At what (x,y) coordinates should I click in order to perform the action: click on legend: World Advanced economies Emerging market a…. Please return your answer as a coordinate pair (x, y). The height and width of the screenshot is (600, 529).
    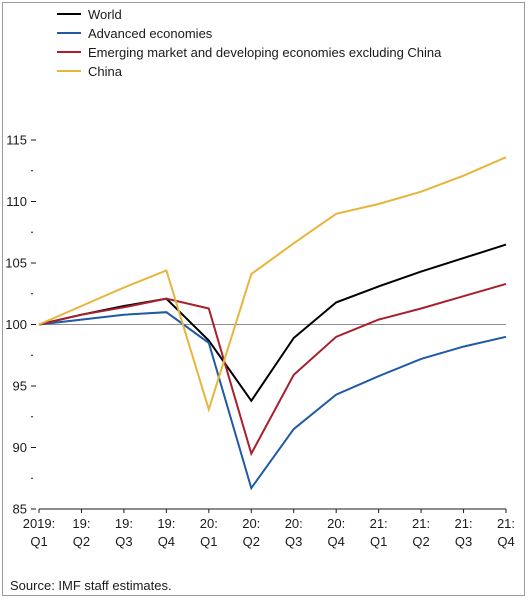
    Looking at the image, I should click on (249, 43).